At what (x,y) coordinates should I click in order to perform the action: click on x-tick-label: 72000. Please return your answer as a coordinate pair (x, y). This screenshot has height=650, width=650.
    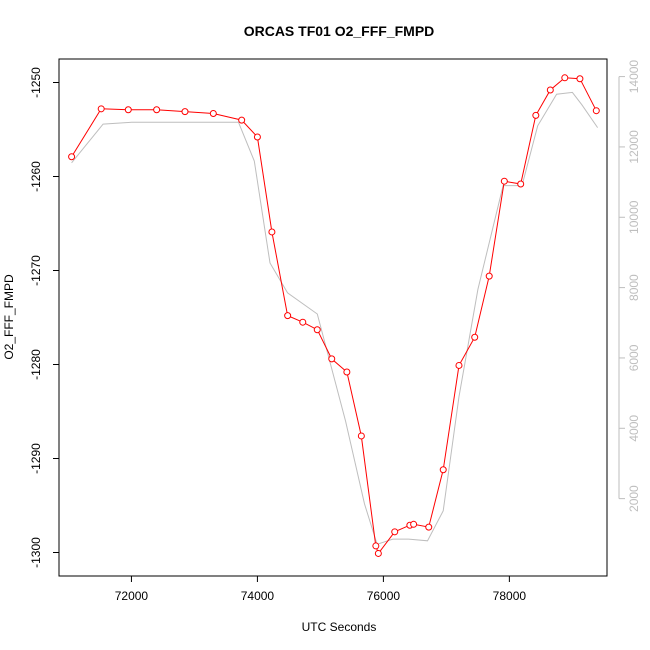
    Looking at the image, I should click on (132, 596).